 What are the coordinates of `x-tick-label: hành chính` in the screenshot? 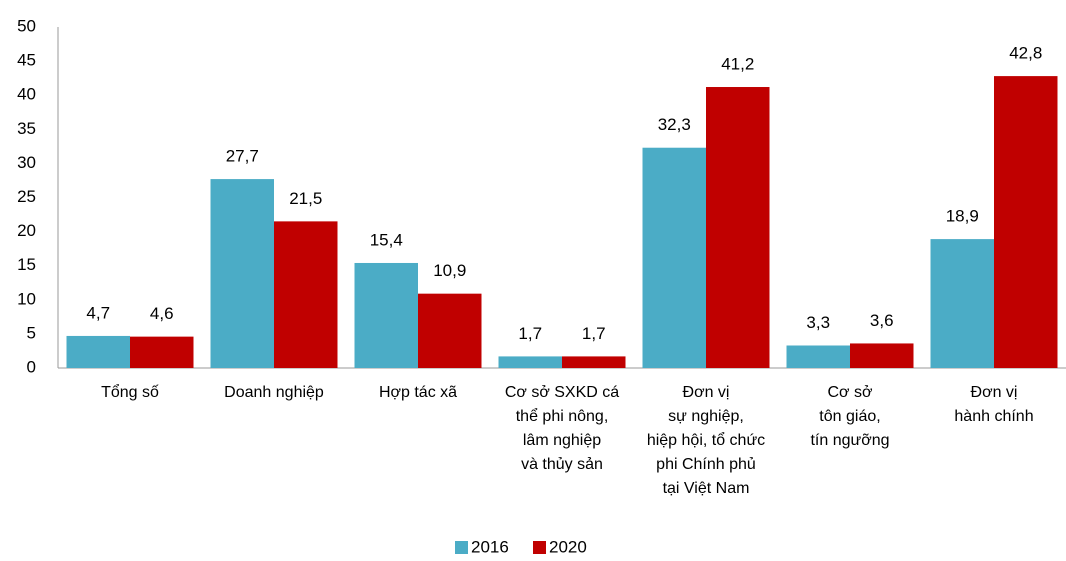 It's located at (993, 416).